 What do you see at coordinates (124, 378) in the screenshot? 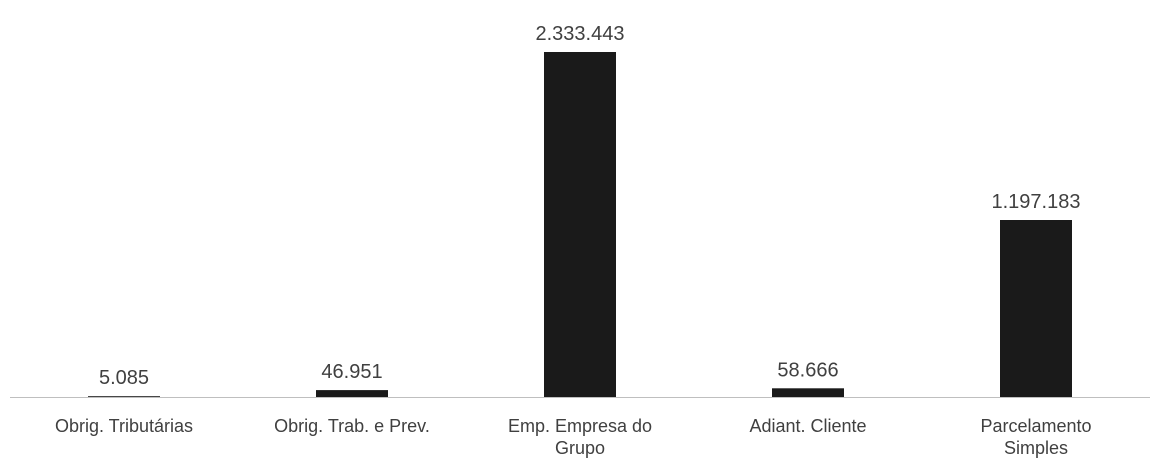
I see `data-label: 5.085` at bounding box center [124, 378].